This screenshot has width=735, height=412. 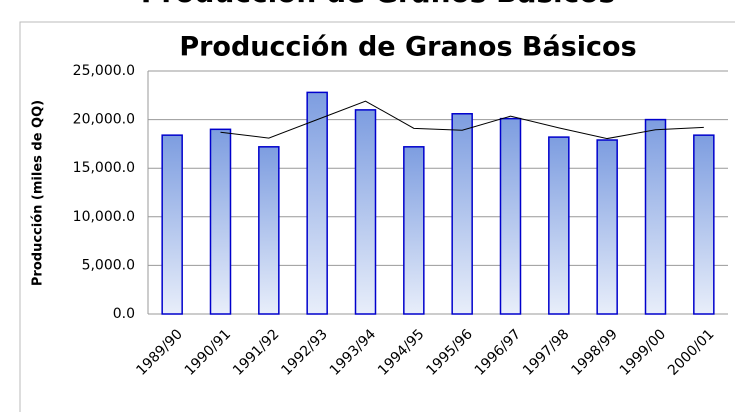 What do you see at coordinates (643, 352) in the screenshot?
I see `x-tick-label: 1999/00` at bounding box center [643, 352].